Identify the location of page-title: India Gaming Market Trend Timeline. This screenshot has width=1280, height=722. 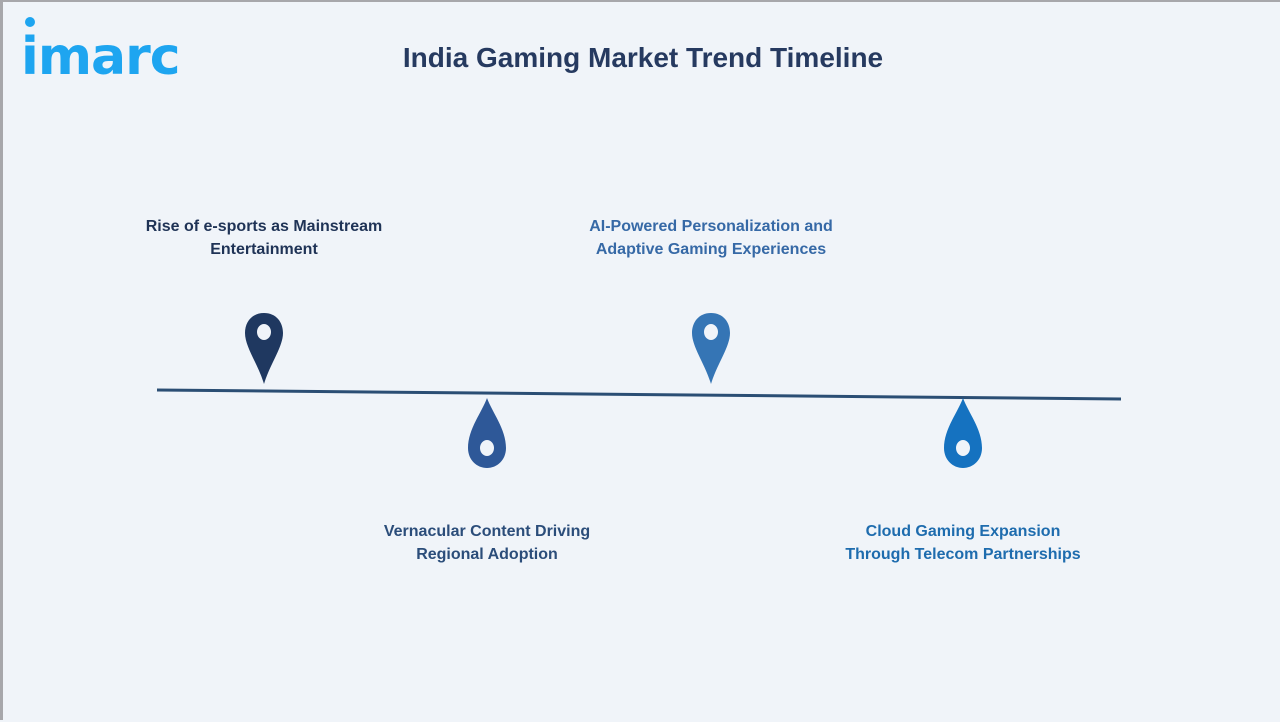
(643, 57).